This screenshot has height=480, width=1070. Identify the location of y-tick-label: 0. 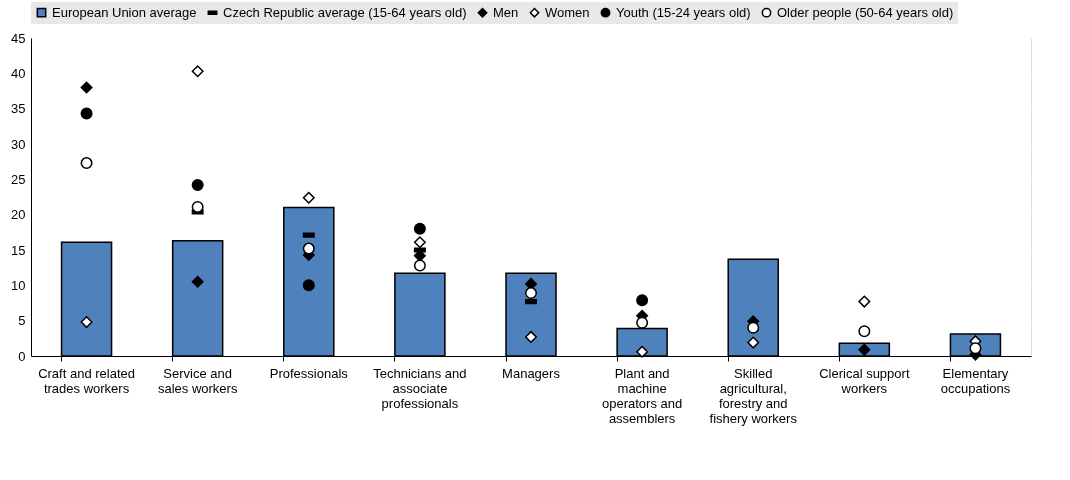
(22, 356).